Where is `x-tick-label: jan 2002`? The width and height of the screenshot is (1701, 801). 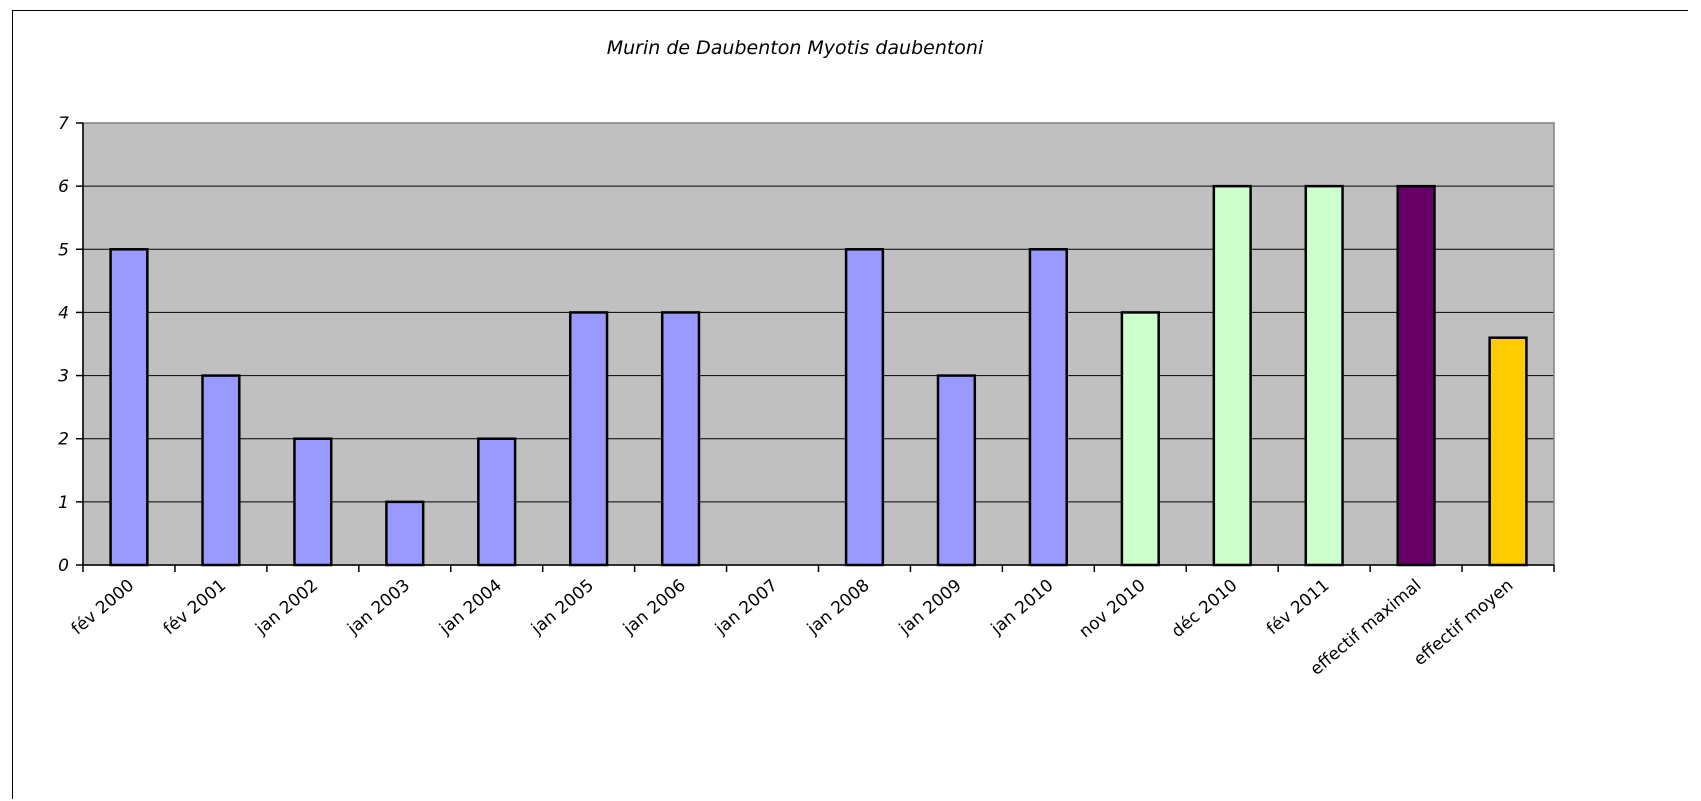 x-tick-label: jan 2002 is located at coordinates (286, 608).